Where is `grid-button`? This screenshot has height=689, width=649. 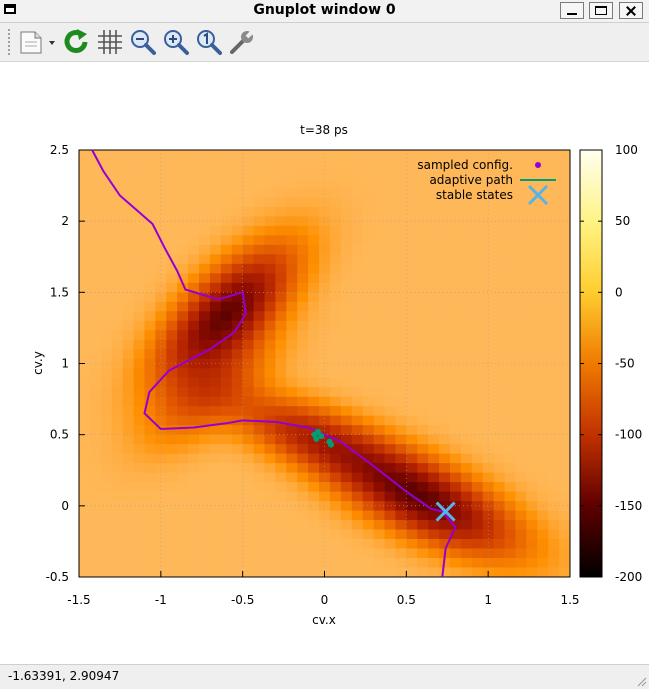
grid-button is located at coordinates (110, 42).